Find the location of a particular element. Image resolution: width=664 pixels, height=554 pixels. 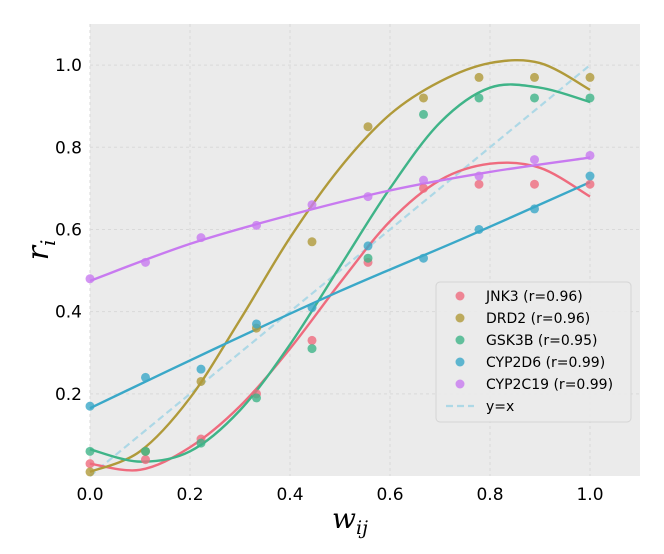

y-tick-label: 0.6 is located at coordinates (68, 230).